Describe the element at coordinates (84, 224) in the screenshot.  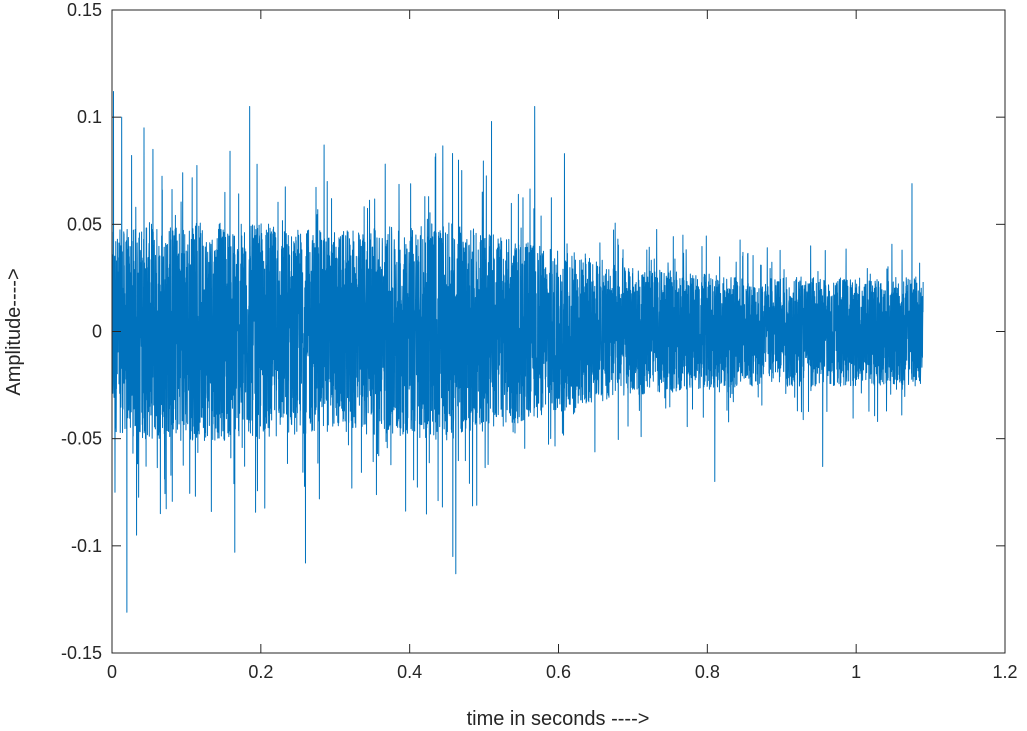
I see `y-tick-label: 0.05` at that location.